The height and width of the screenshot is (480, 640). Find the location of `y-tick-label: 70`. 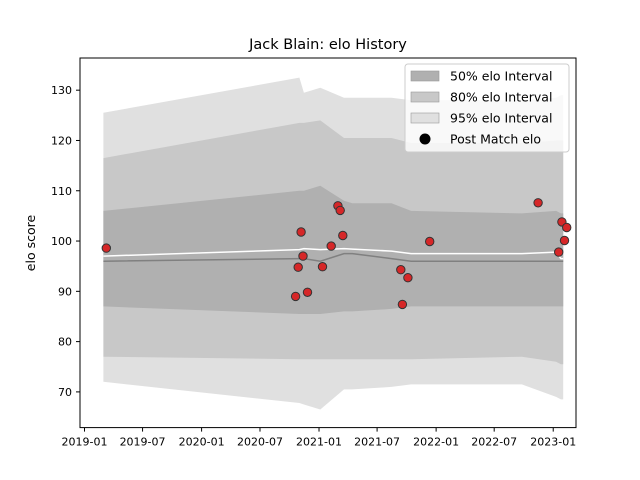

y-tick-label: 70 is located at coordinates (65, 392).